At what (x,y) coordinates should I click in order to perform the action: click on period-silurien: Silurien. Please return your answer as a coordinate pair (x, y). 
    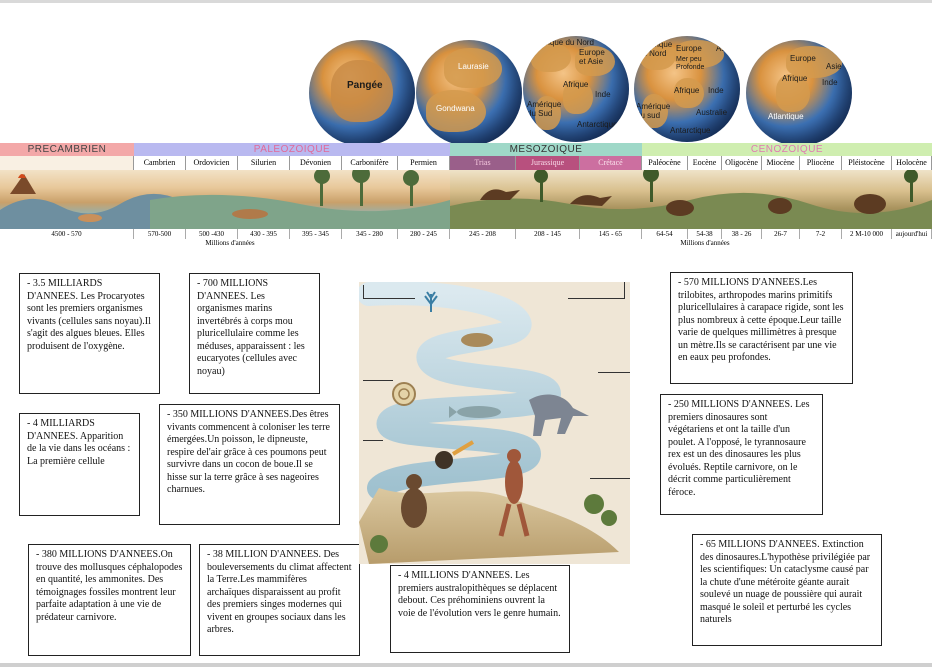
    Looking at the image, I should click on (264, 163).